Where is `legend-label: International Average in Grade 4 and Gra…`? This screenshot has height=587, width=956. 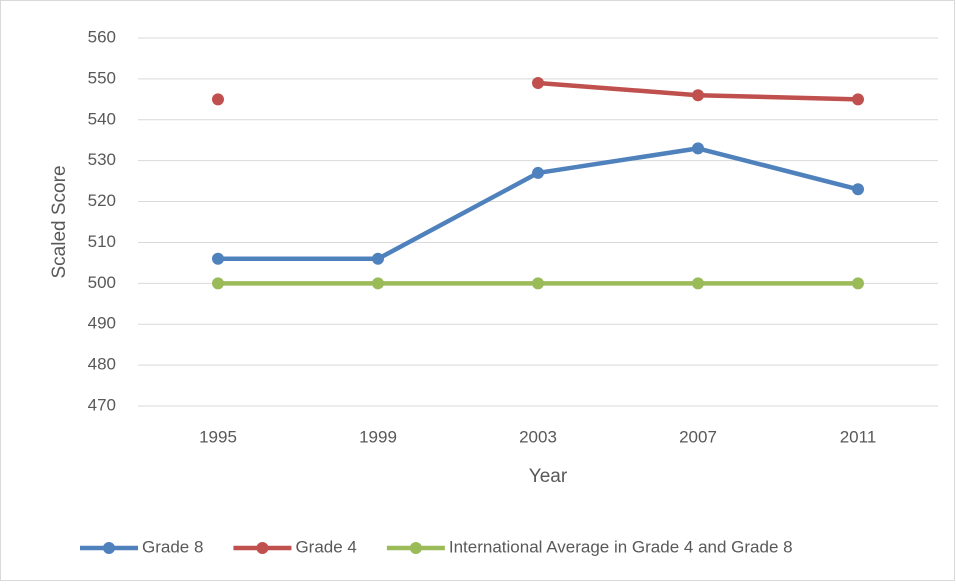 legend-label: International Average in Grade 4 and Gra… is located at coordinates (621, 546).